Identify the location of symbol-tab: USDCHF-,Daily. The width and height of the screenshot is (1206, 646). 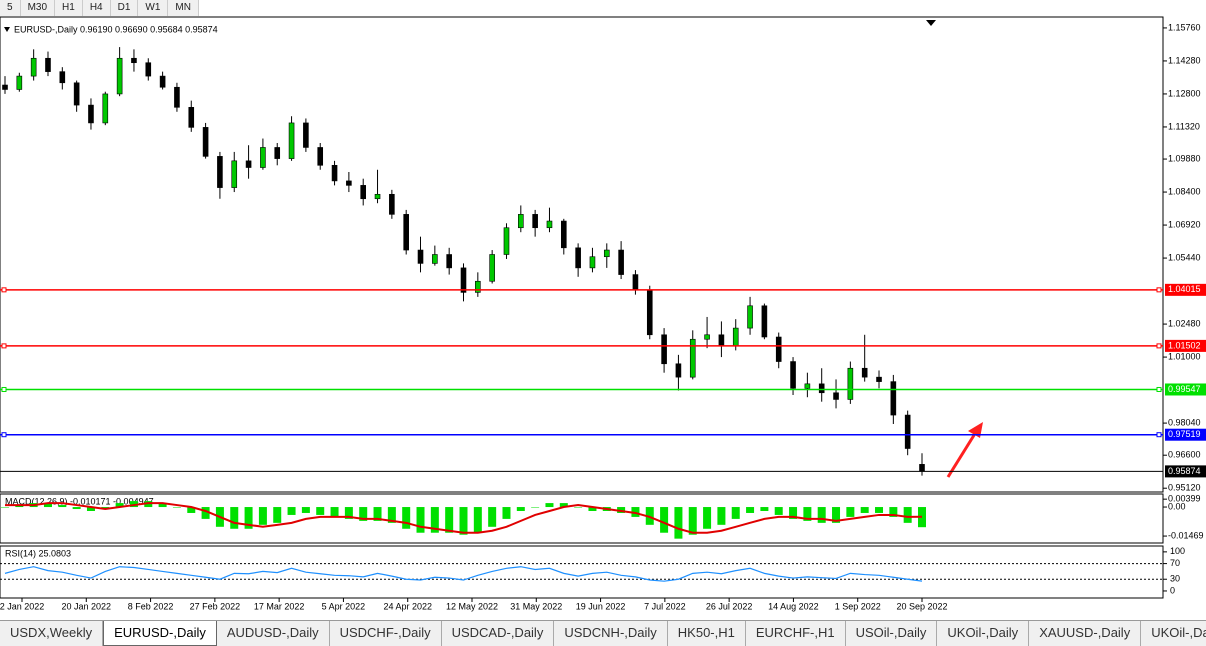
(386, 633).